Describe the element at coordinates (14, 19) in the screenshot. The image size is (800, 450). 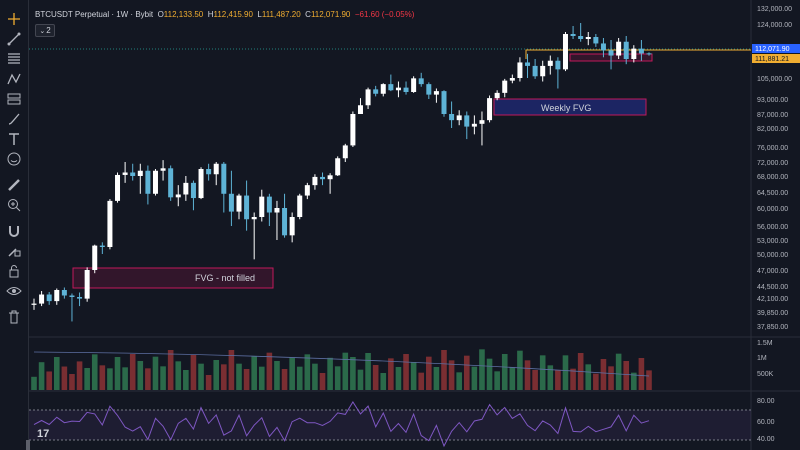
I see `crosshair-tool-button` at that location.